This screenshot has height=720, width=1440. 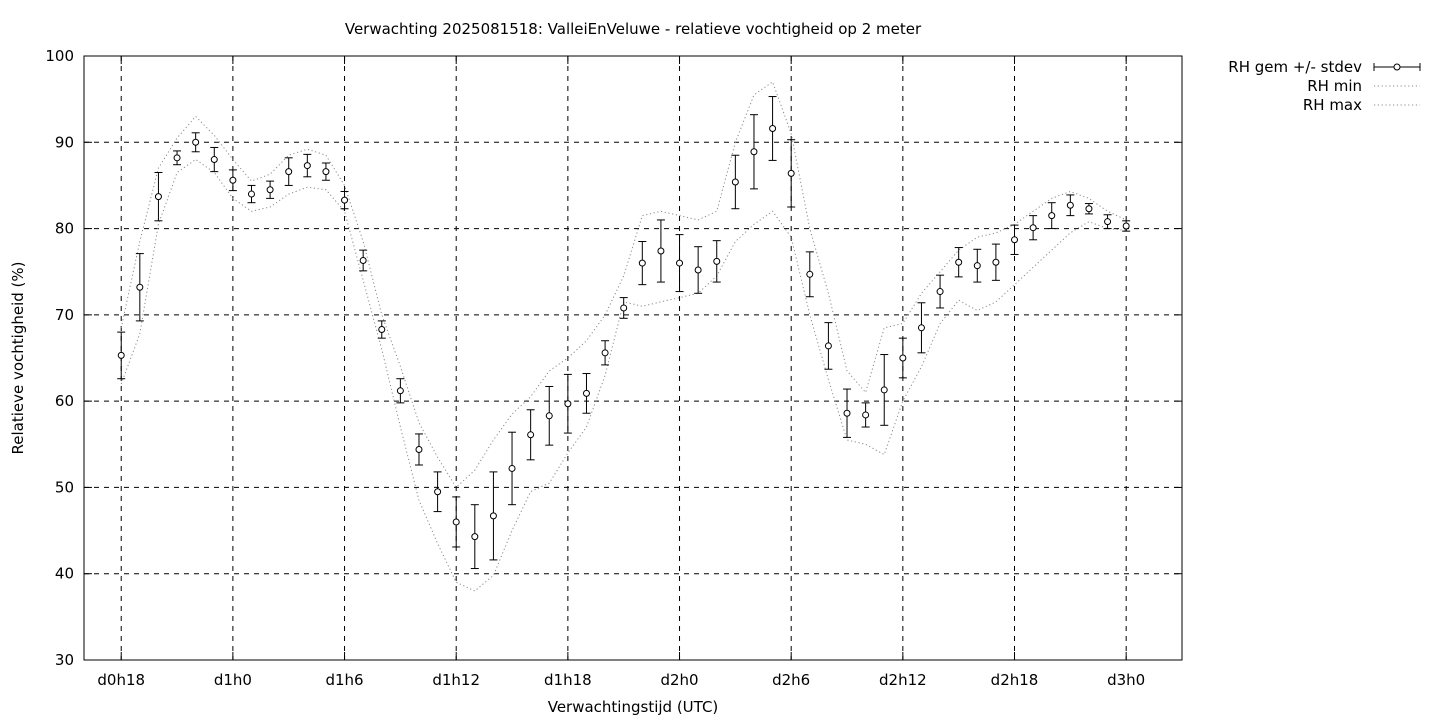 What do you see at coordinates (121, 680) in the screenshot?
I see `x-tick-label: d0h18` at bounding box center [121, 680].